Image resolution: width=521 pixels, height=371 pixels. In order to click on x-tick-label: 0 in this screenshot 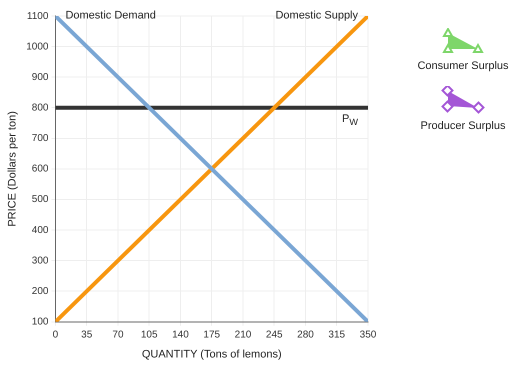, I will do `click(55, 335)`.